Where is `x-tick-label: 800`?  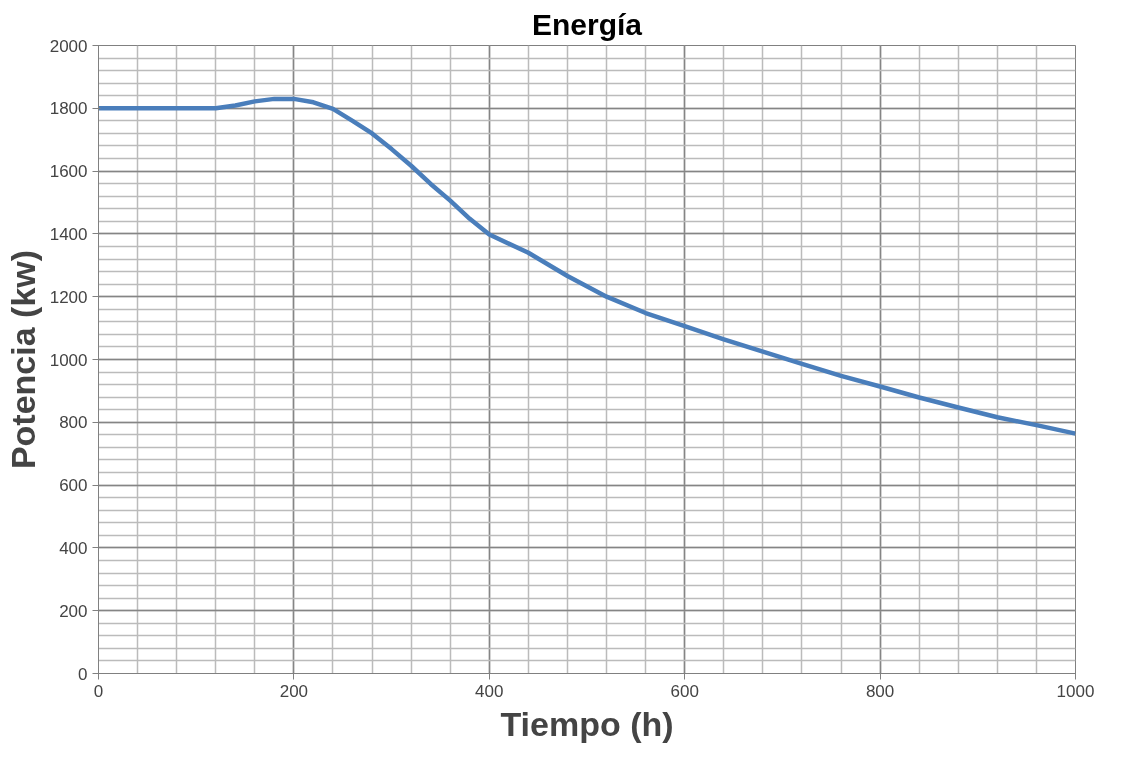
x-tick-label: 800 is located at coordinates (880, 691).